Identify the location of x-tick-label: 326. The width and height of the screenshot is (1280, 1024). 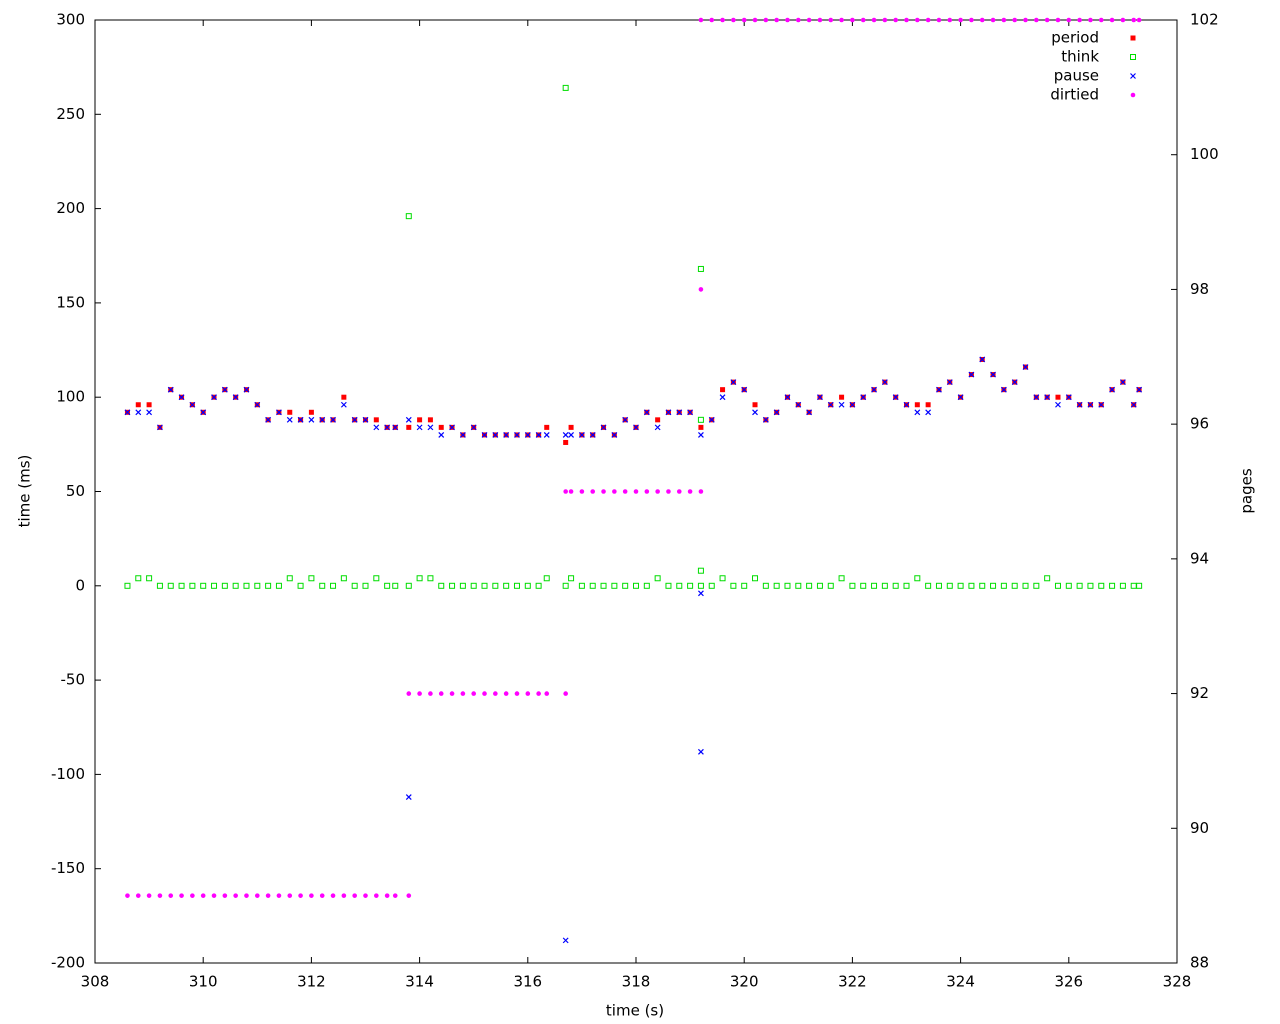
(1068, 982).